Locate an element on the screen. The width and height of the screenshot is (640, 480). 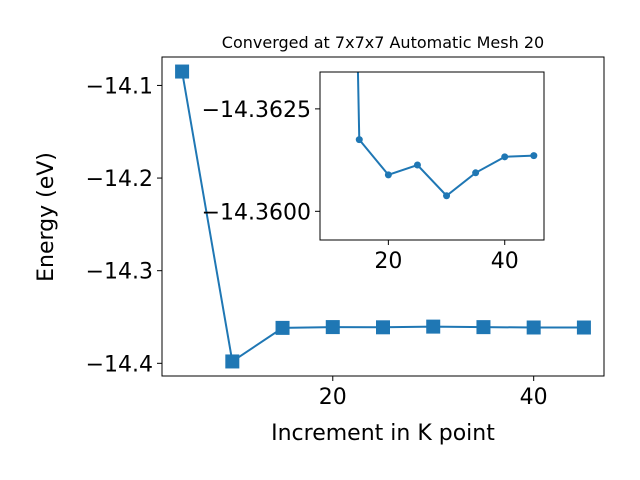
axes-frame is located at coordinates (432, 156).